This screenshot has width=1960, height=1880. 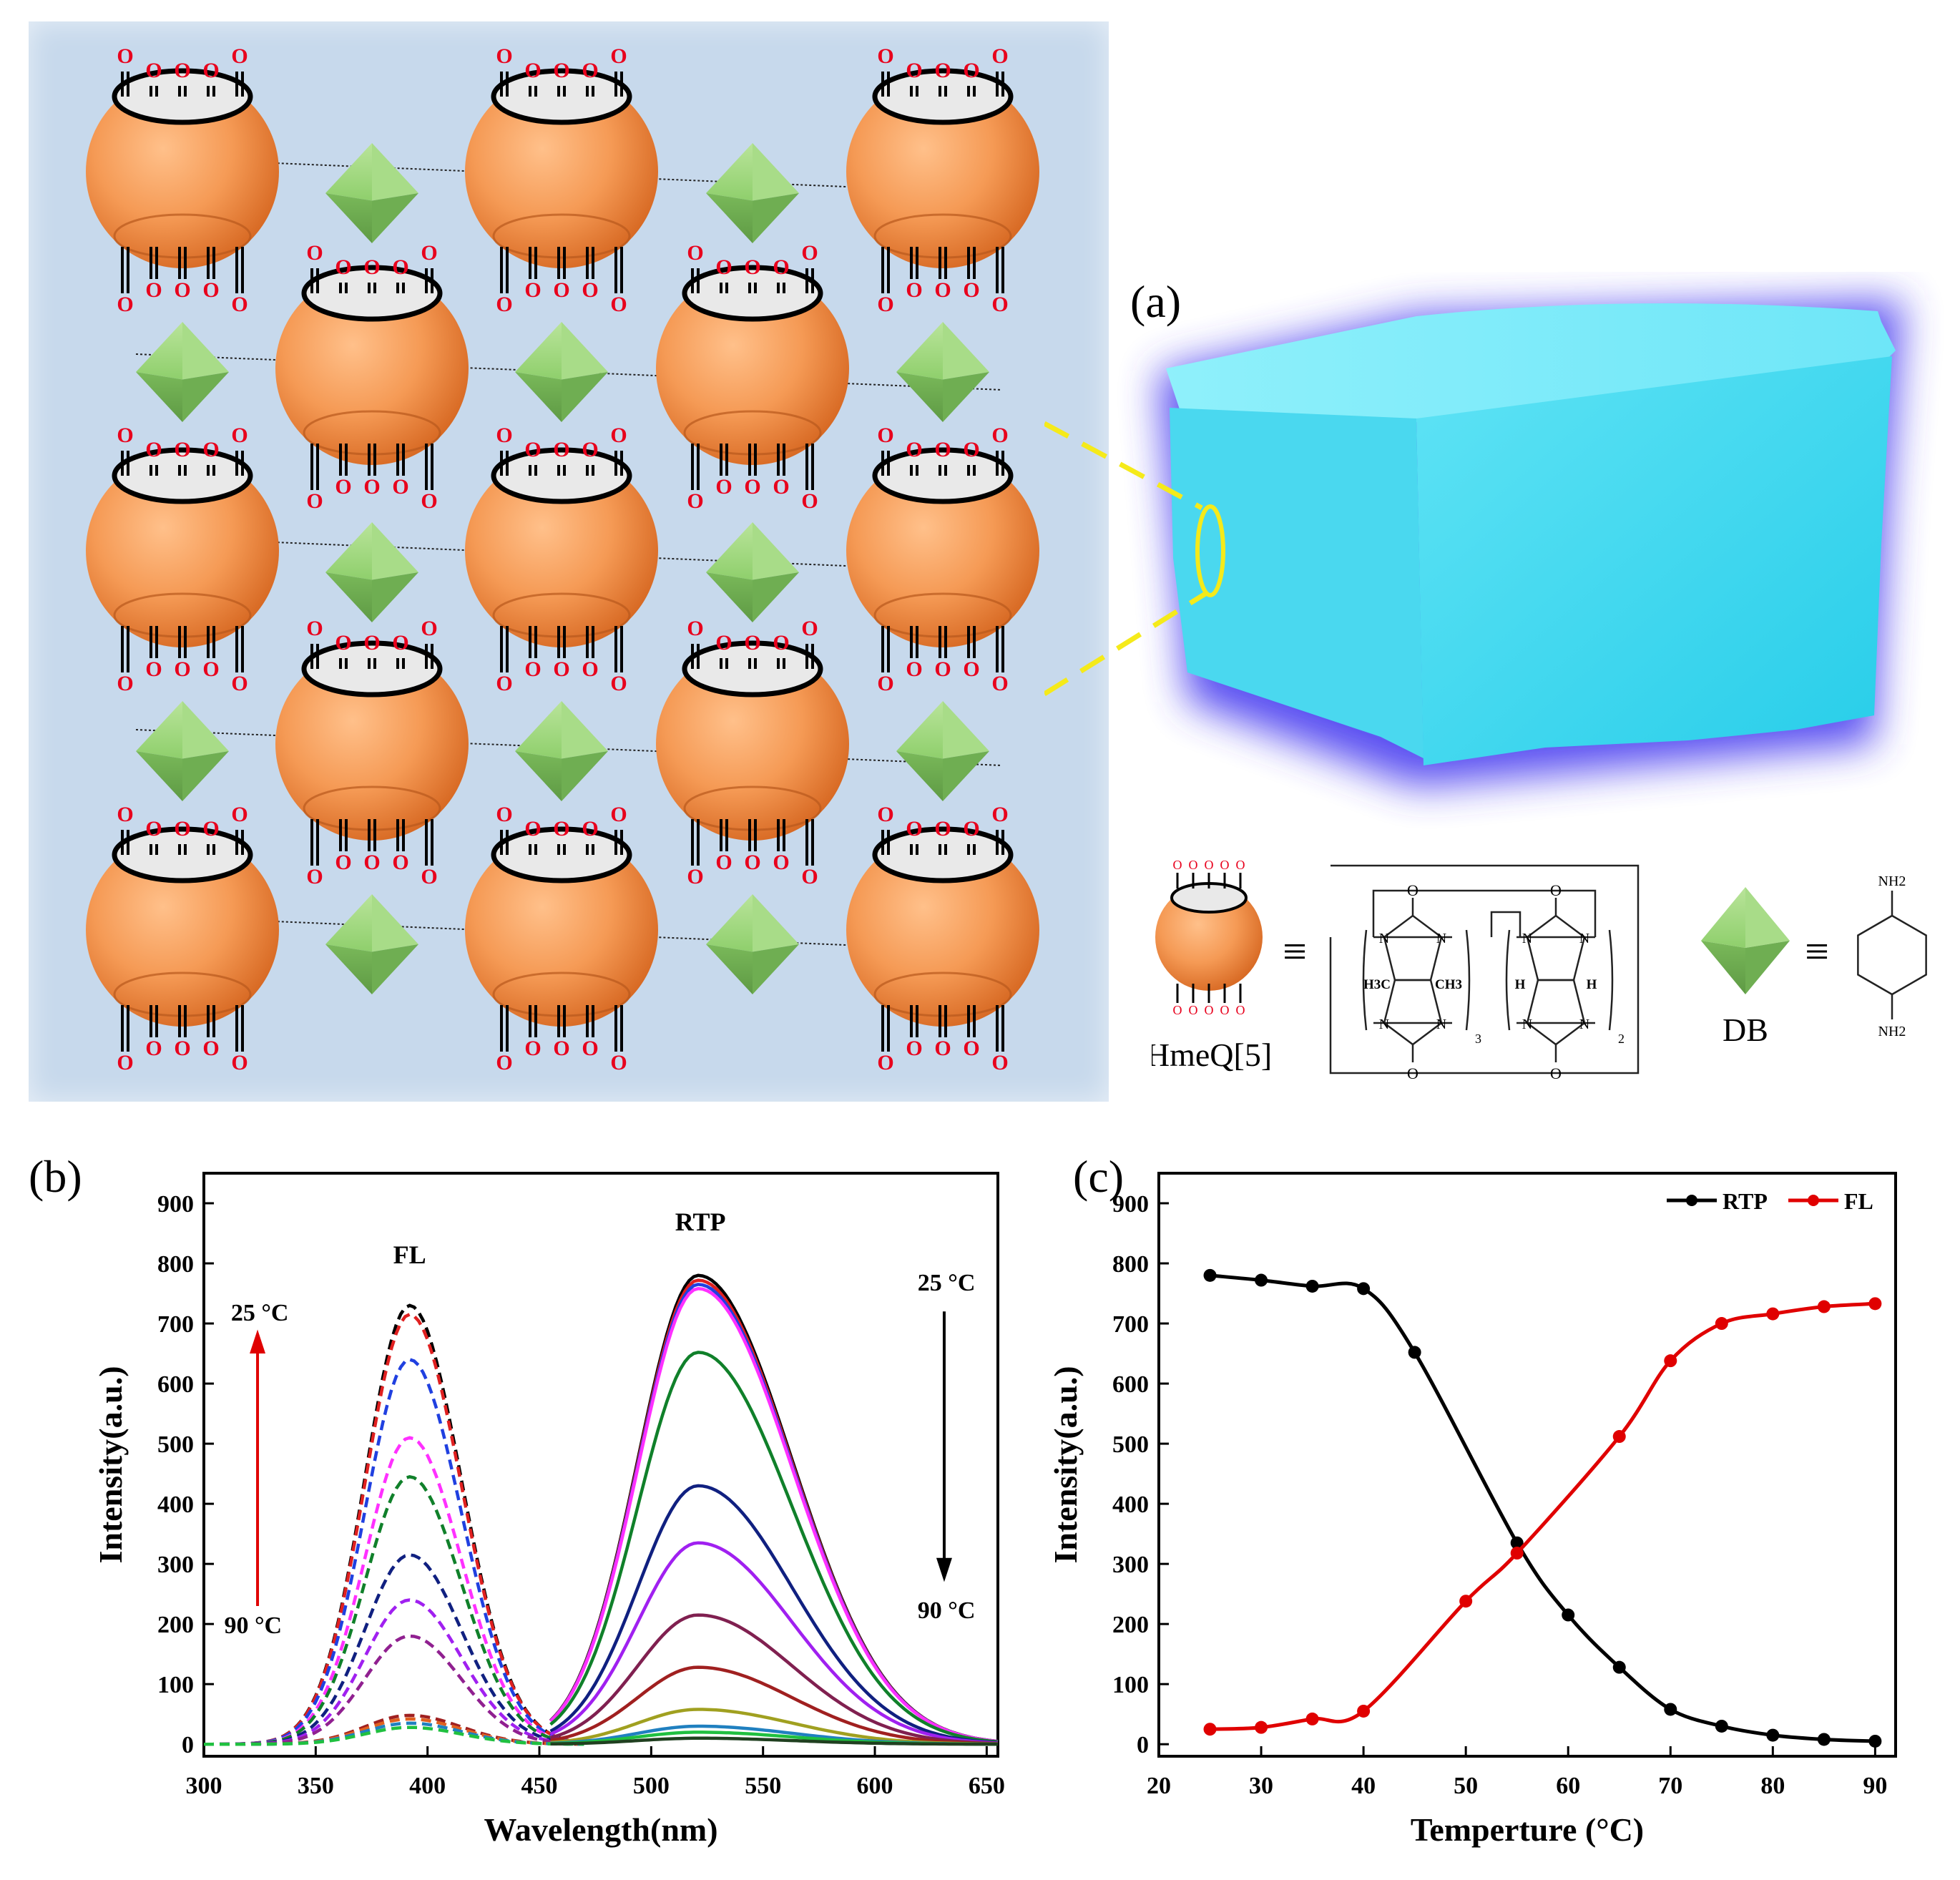 What do you see at coordinates (1065, 1464) in the screenshot?
I see `chart-c-ylabel: Intensity(a.u.)` at bounding box center [1065, 1464].